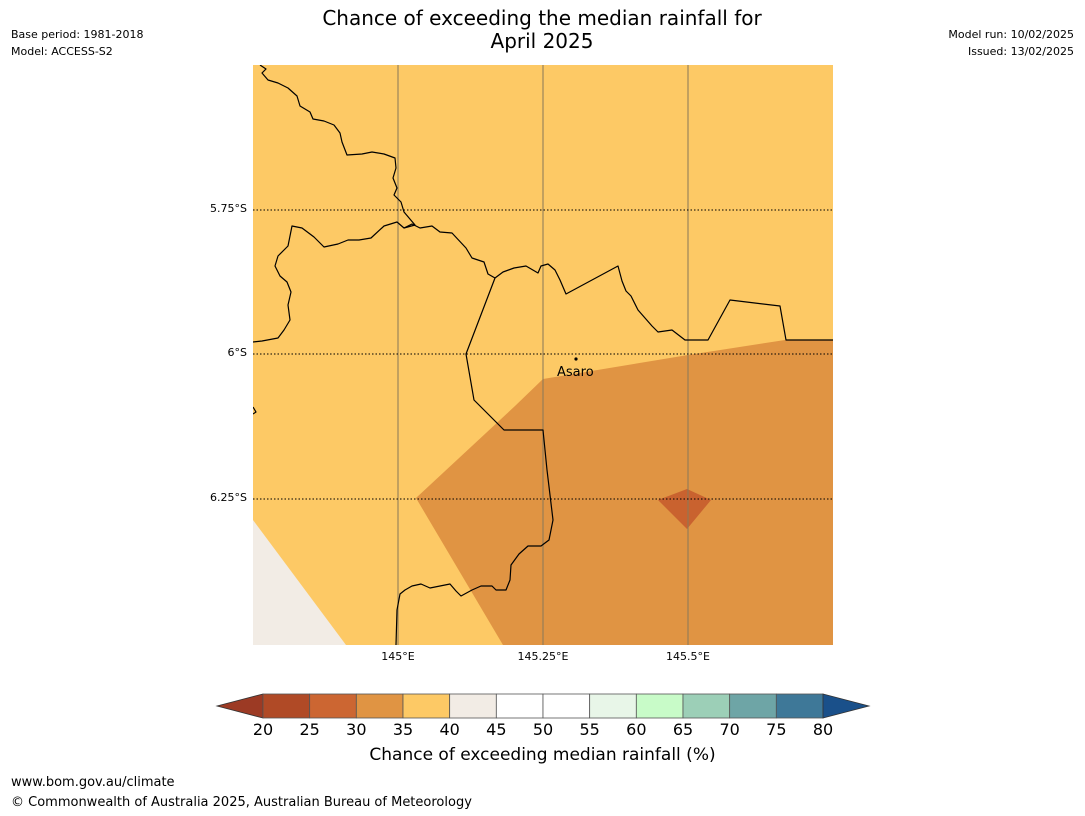  I want to click on colorbar-tick-label: 40, so click(449, 729).